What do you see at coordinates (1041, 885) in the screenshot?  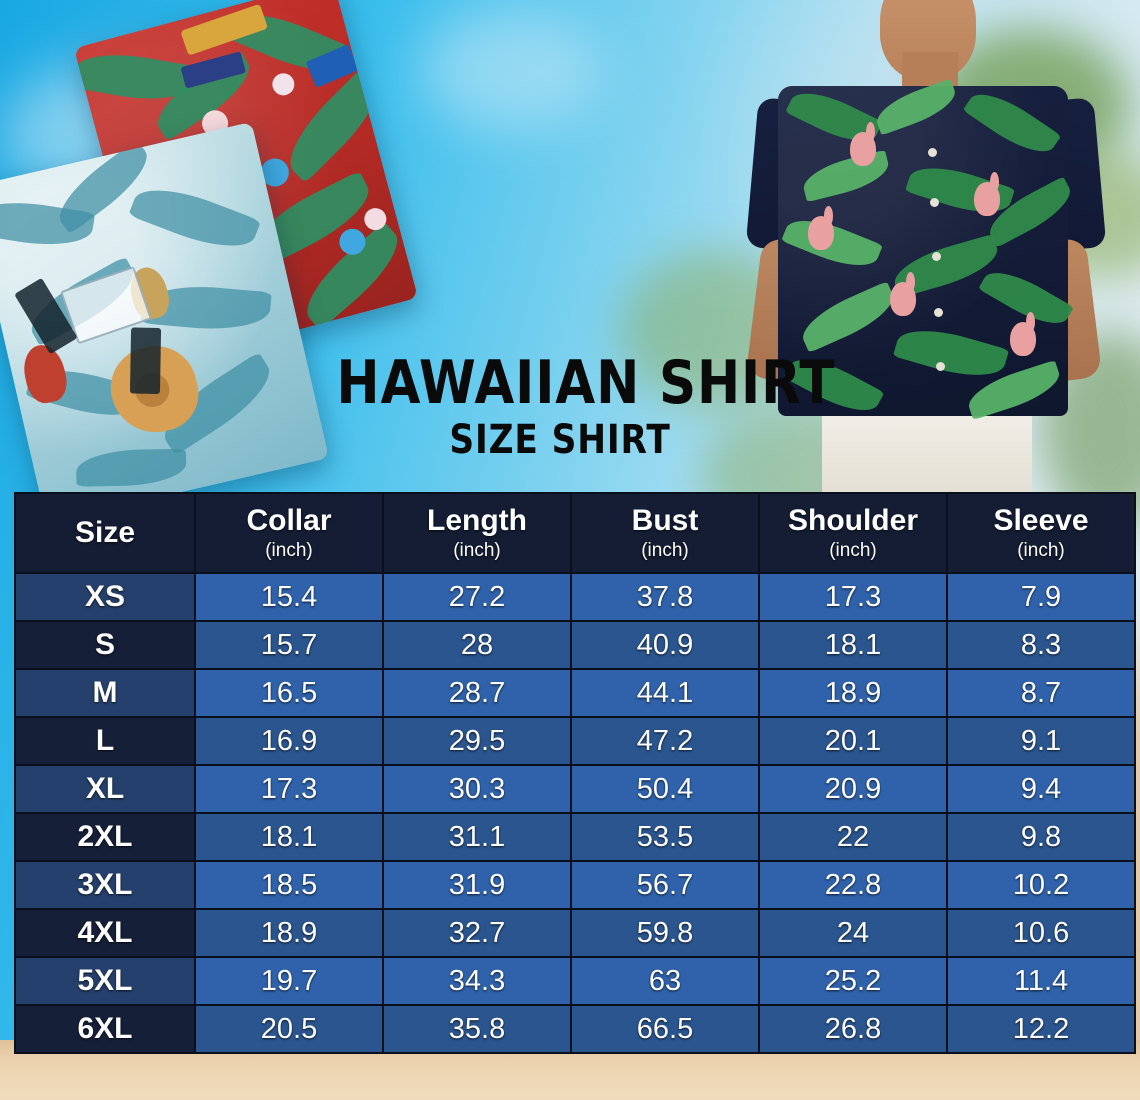 I see `cell-sleeve: 10.2` at bounding box center [1041, 885].